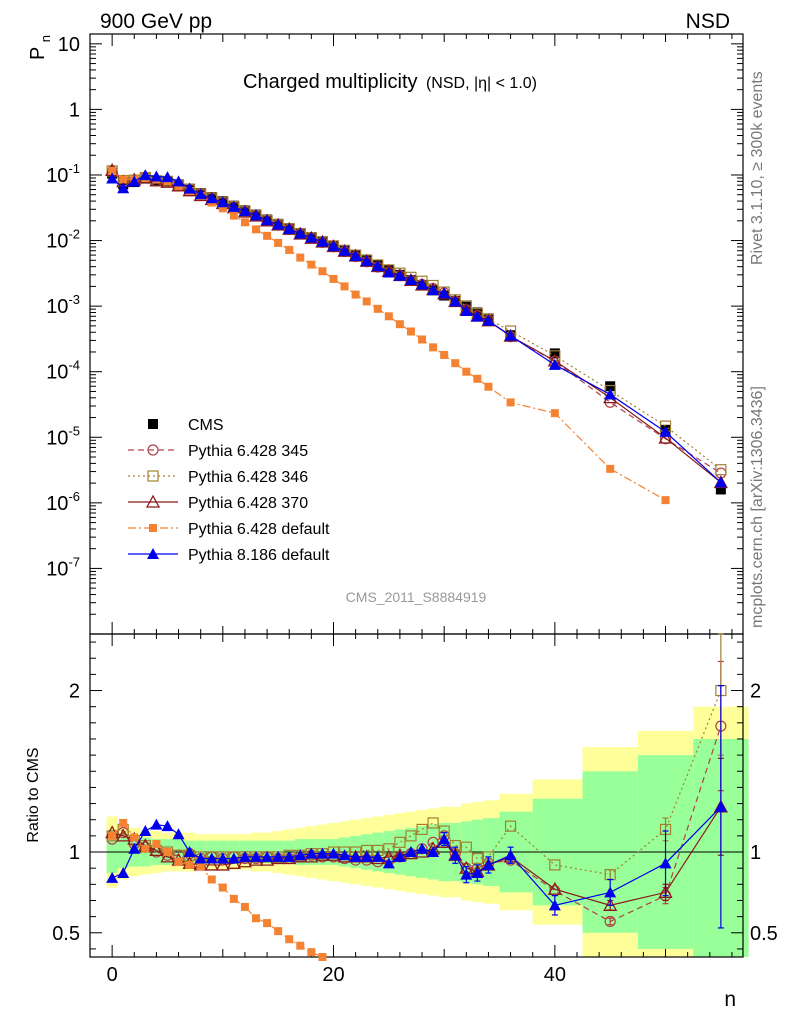  What do you see at coordinates (63, 240) in the screenshot?
I see `y-tick-label-main: 10⁻²` at bounding box center [63, 240].